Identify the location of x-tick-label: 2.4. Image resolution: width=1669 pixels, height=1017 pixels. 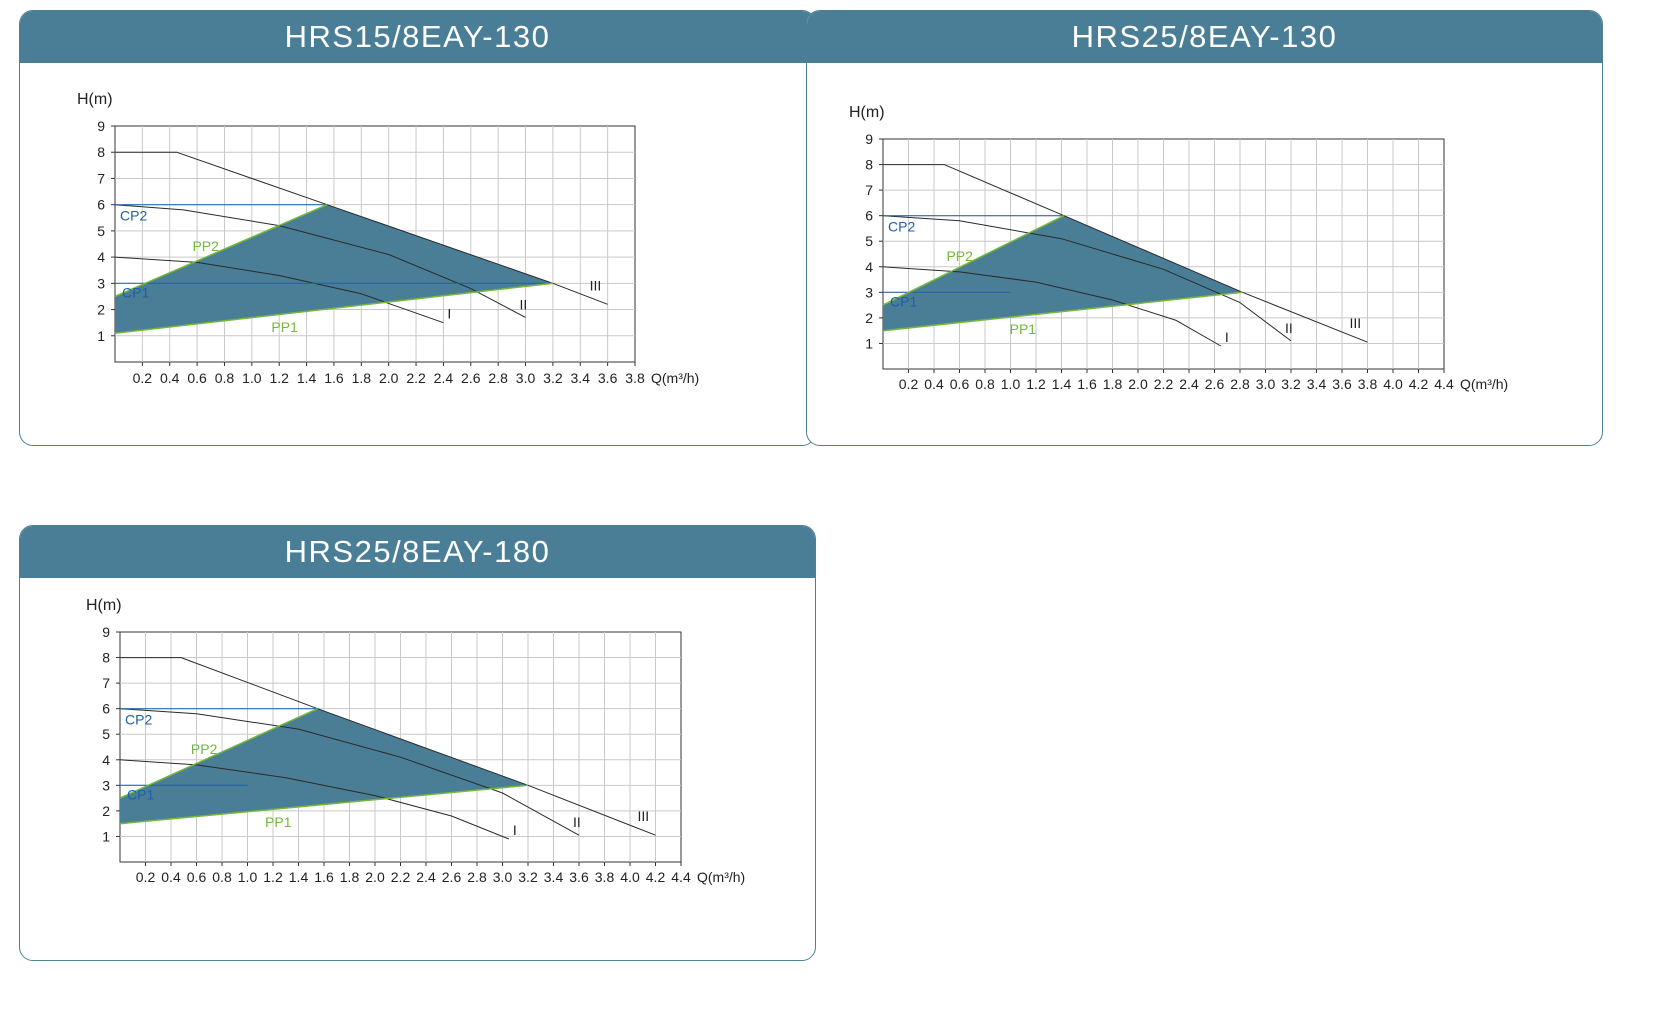
(426, 877).